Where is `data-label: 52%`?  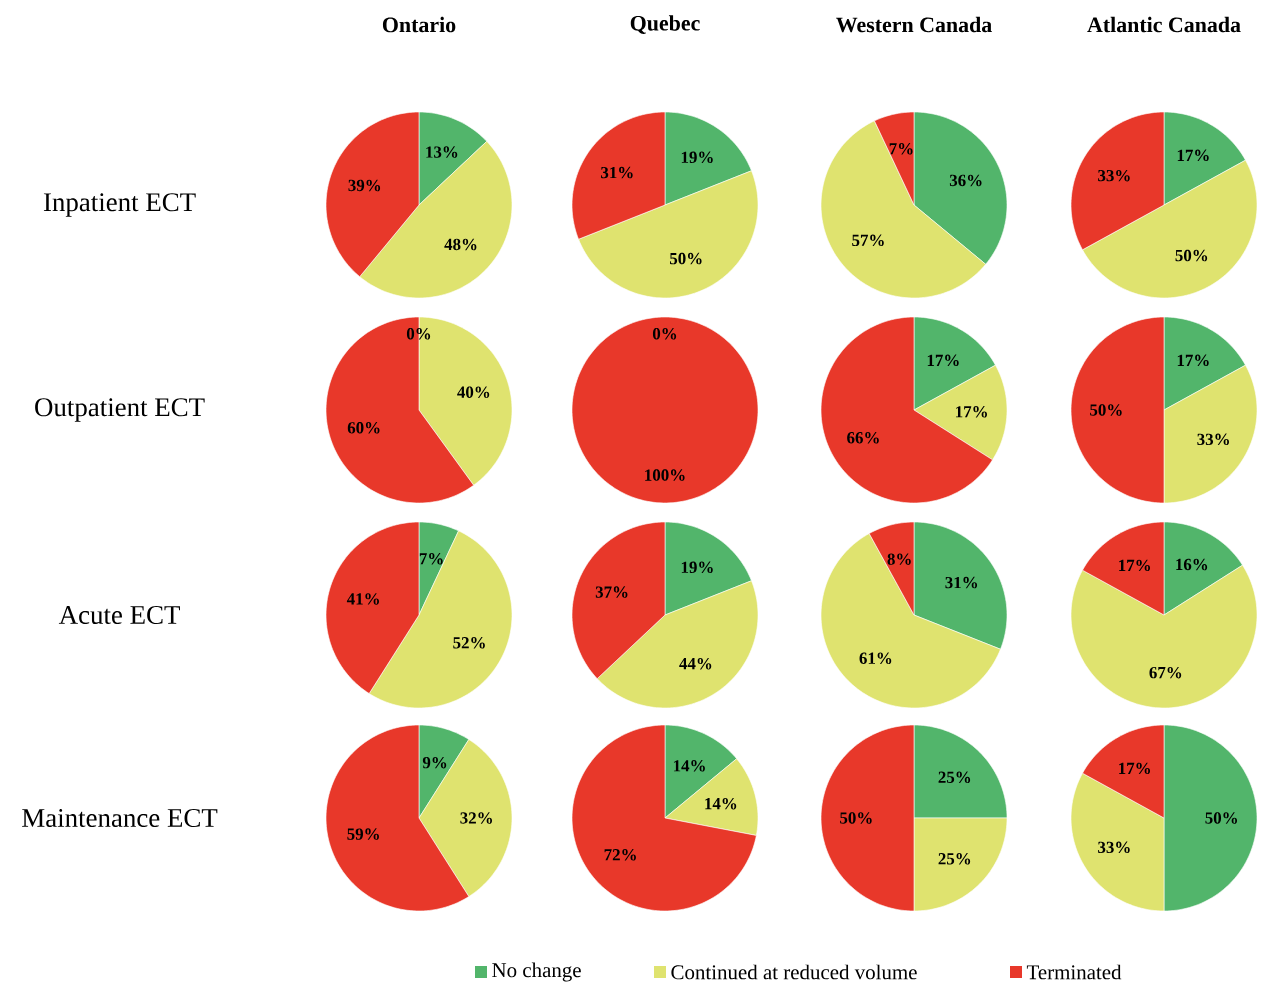
data-label: 52% is located at coordinates (469, 643).